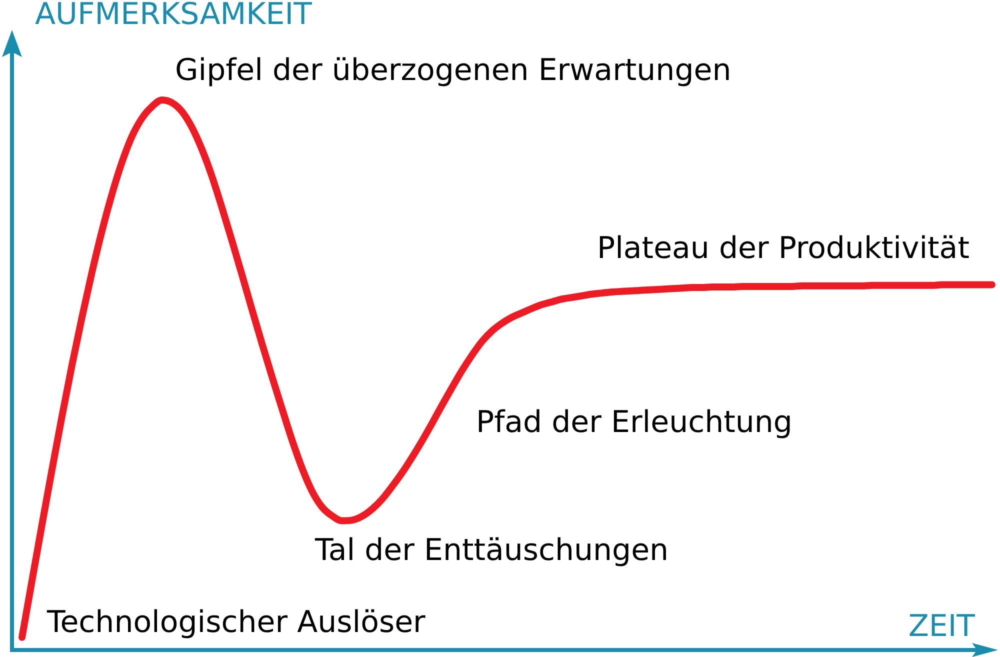  Describe the element at coordinates (942, 626) in the screenshot. I see `x-axis-title: ZEIT` at that location.